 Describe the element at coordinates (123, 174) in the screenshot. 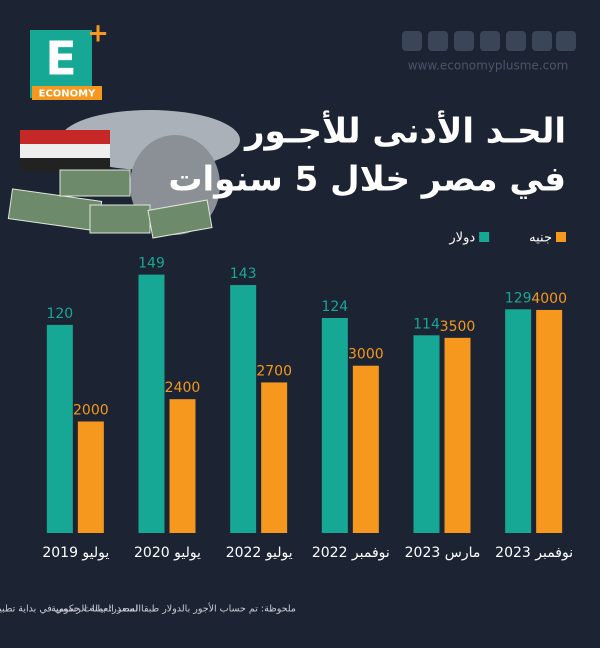

I see `money-illustration` at that location.